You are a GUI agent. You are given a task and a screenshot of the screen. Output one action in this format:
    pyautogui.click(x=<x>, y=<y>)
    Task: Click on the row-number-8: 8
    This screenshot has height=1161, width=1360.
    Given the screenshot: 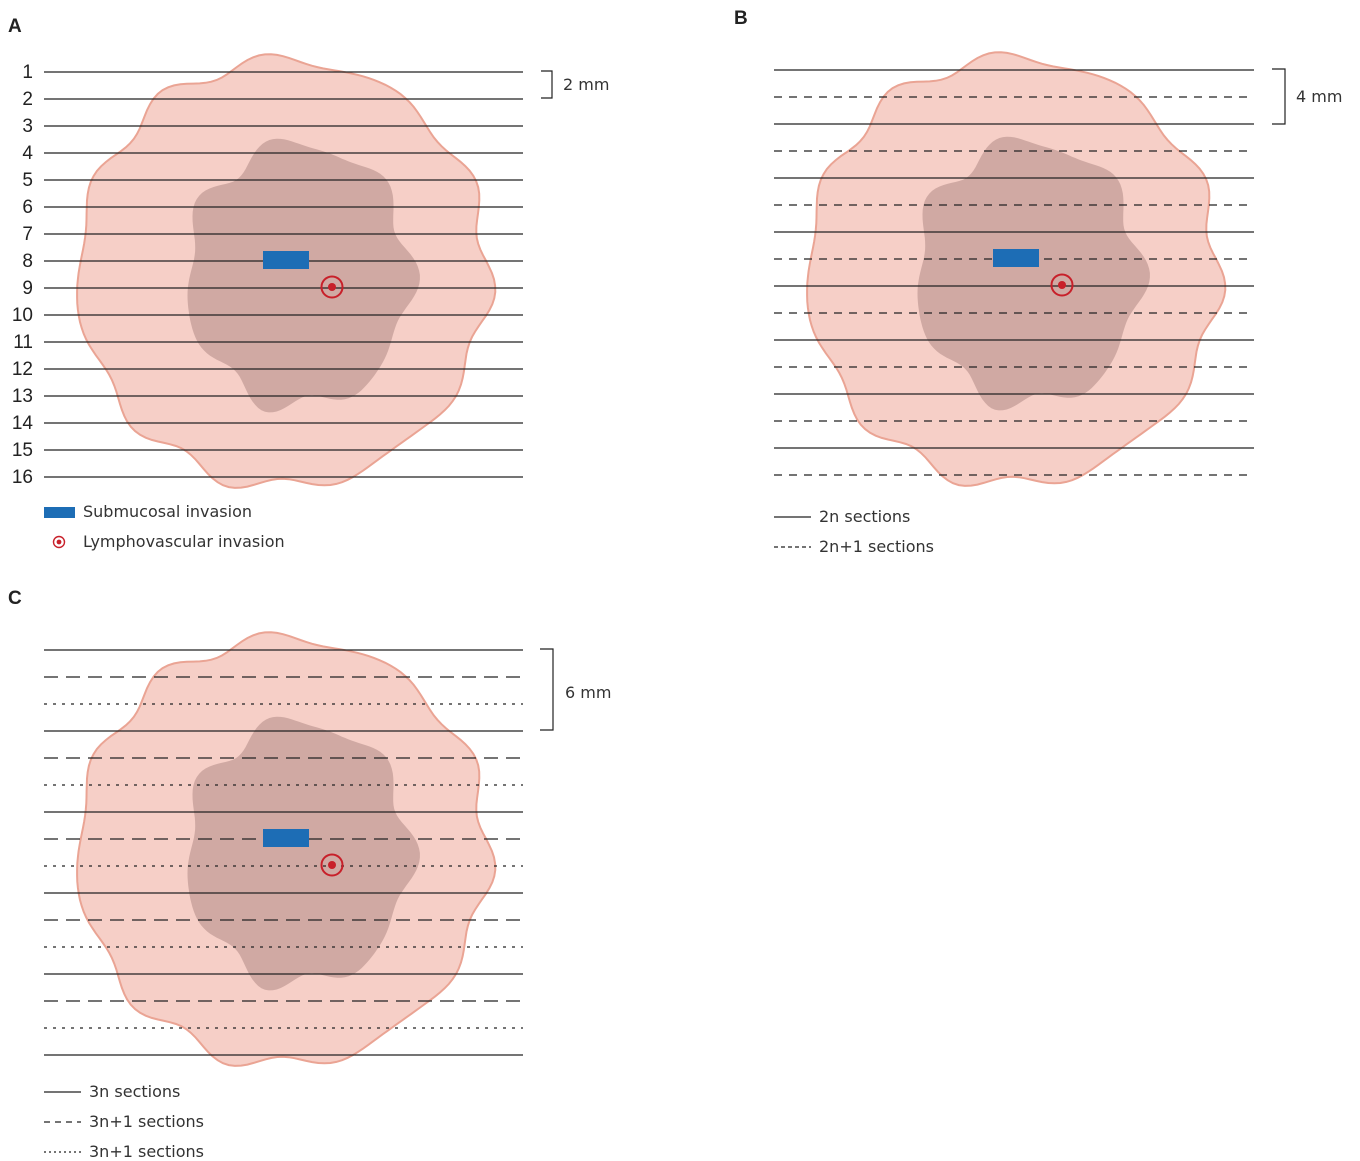 What is the action you would take?
    pyautogui.click(x=27, y=261)
    